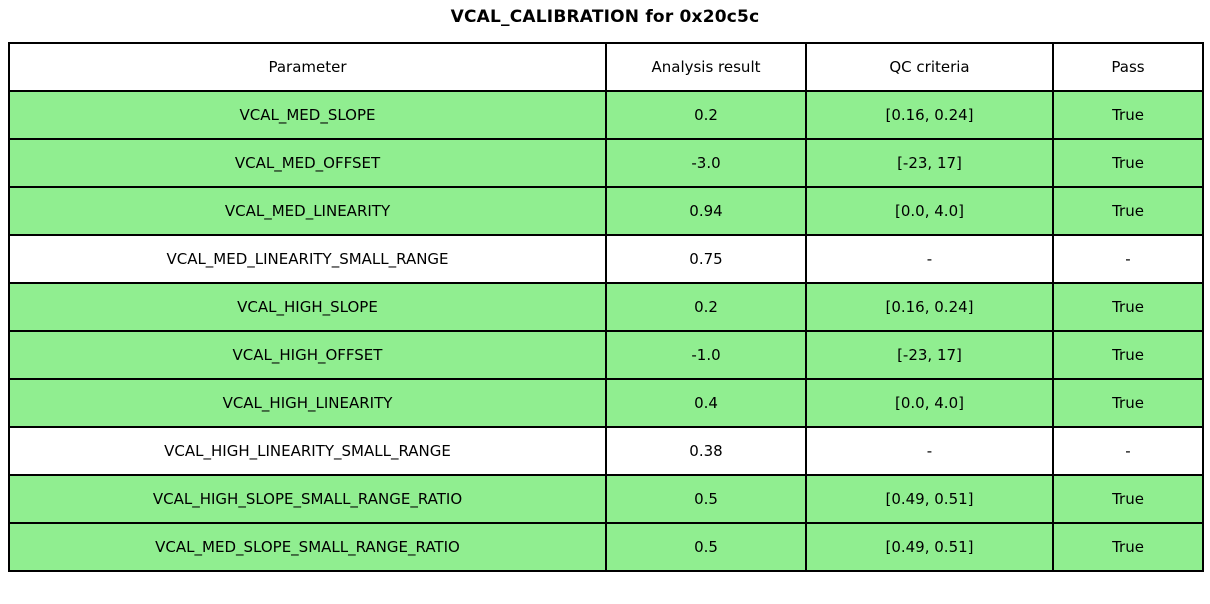 The height and width of the screenshot is (604, 1210). I want to click on cell-parameter: VCAL_HIGH_LINEARITY_SMALL_RANGE, so click(307, 451).